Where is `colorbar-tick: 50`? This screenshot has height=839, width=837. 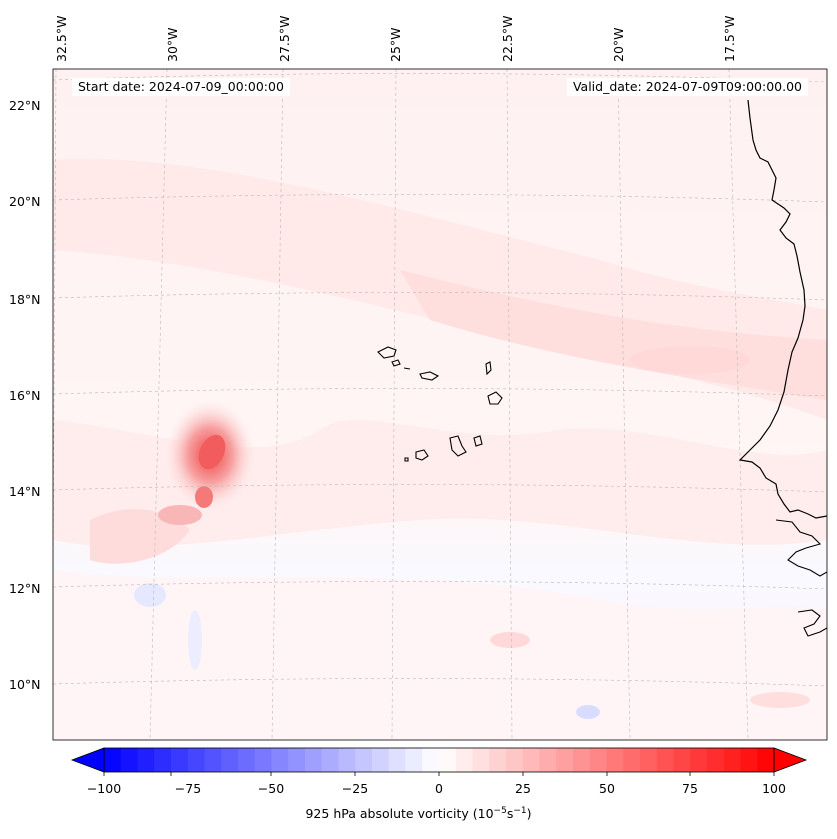
colorbar-tick: 50 is located at coordinates (607, 788).